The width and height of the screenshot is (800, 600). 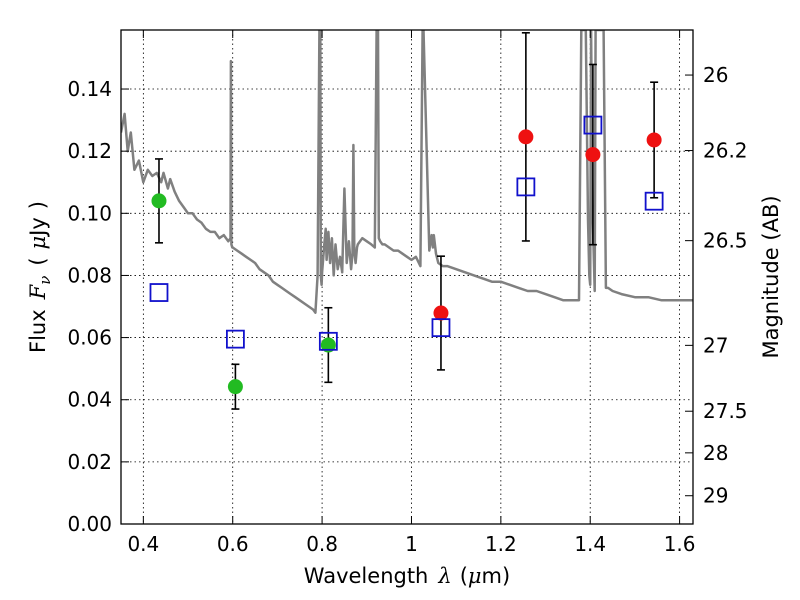 What do you see at coordinates (89, 462) in the screenshot?
I see `y-tick-label: 0.02` at bounding box center [89, 462].